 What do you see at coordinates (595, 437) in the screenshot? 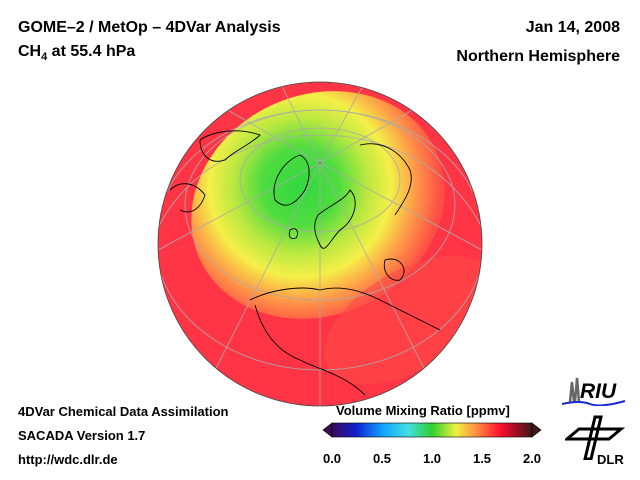
I see `dlr-logo-icon` at bounding box center [595, 437].